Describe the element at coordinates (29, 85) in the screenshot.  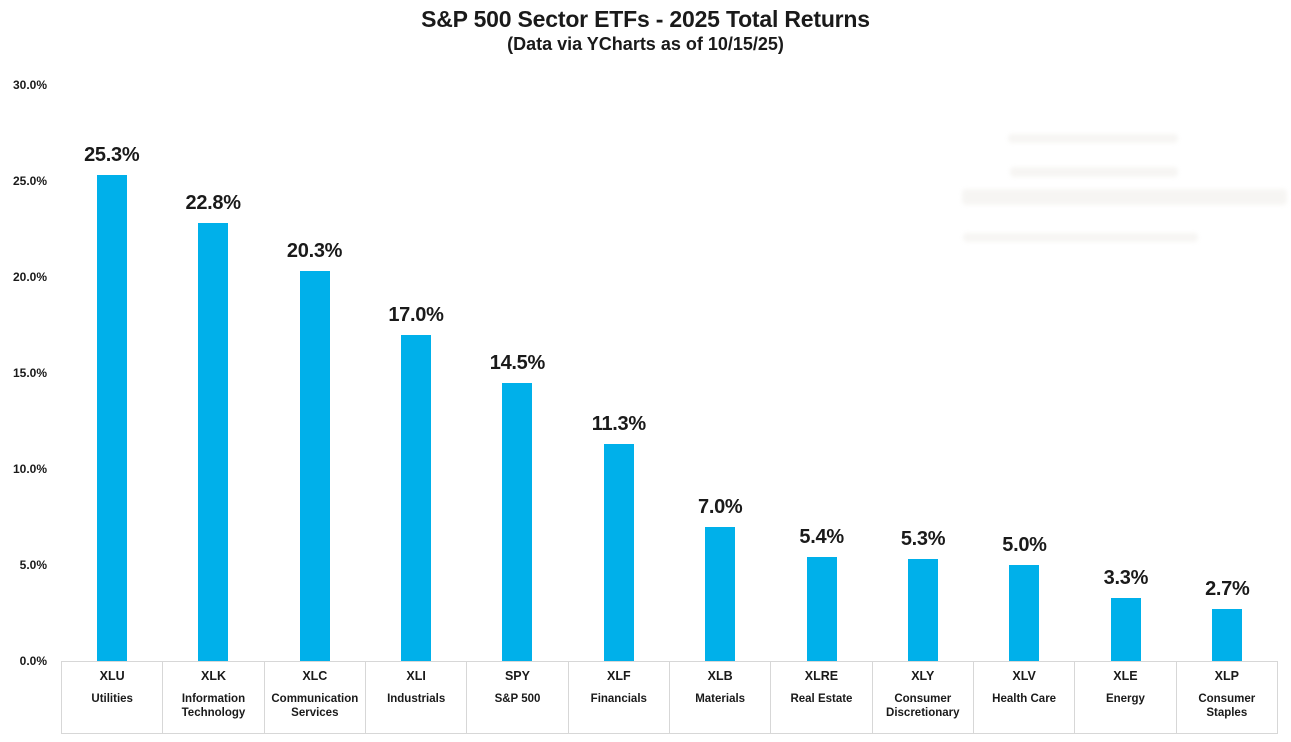
I see `y-tick-label: 30.0%` at that location.